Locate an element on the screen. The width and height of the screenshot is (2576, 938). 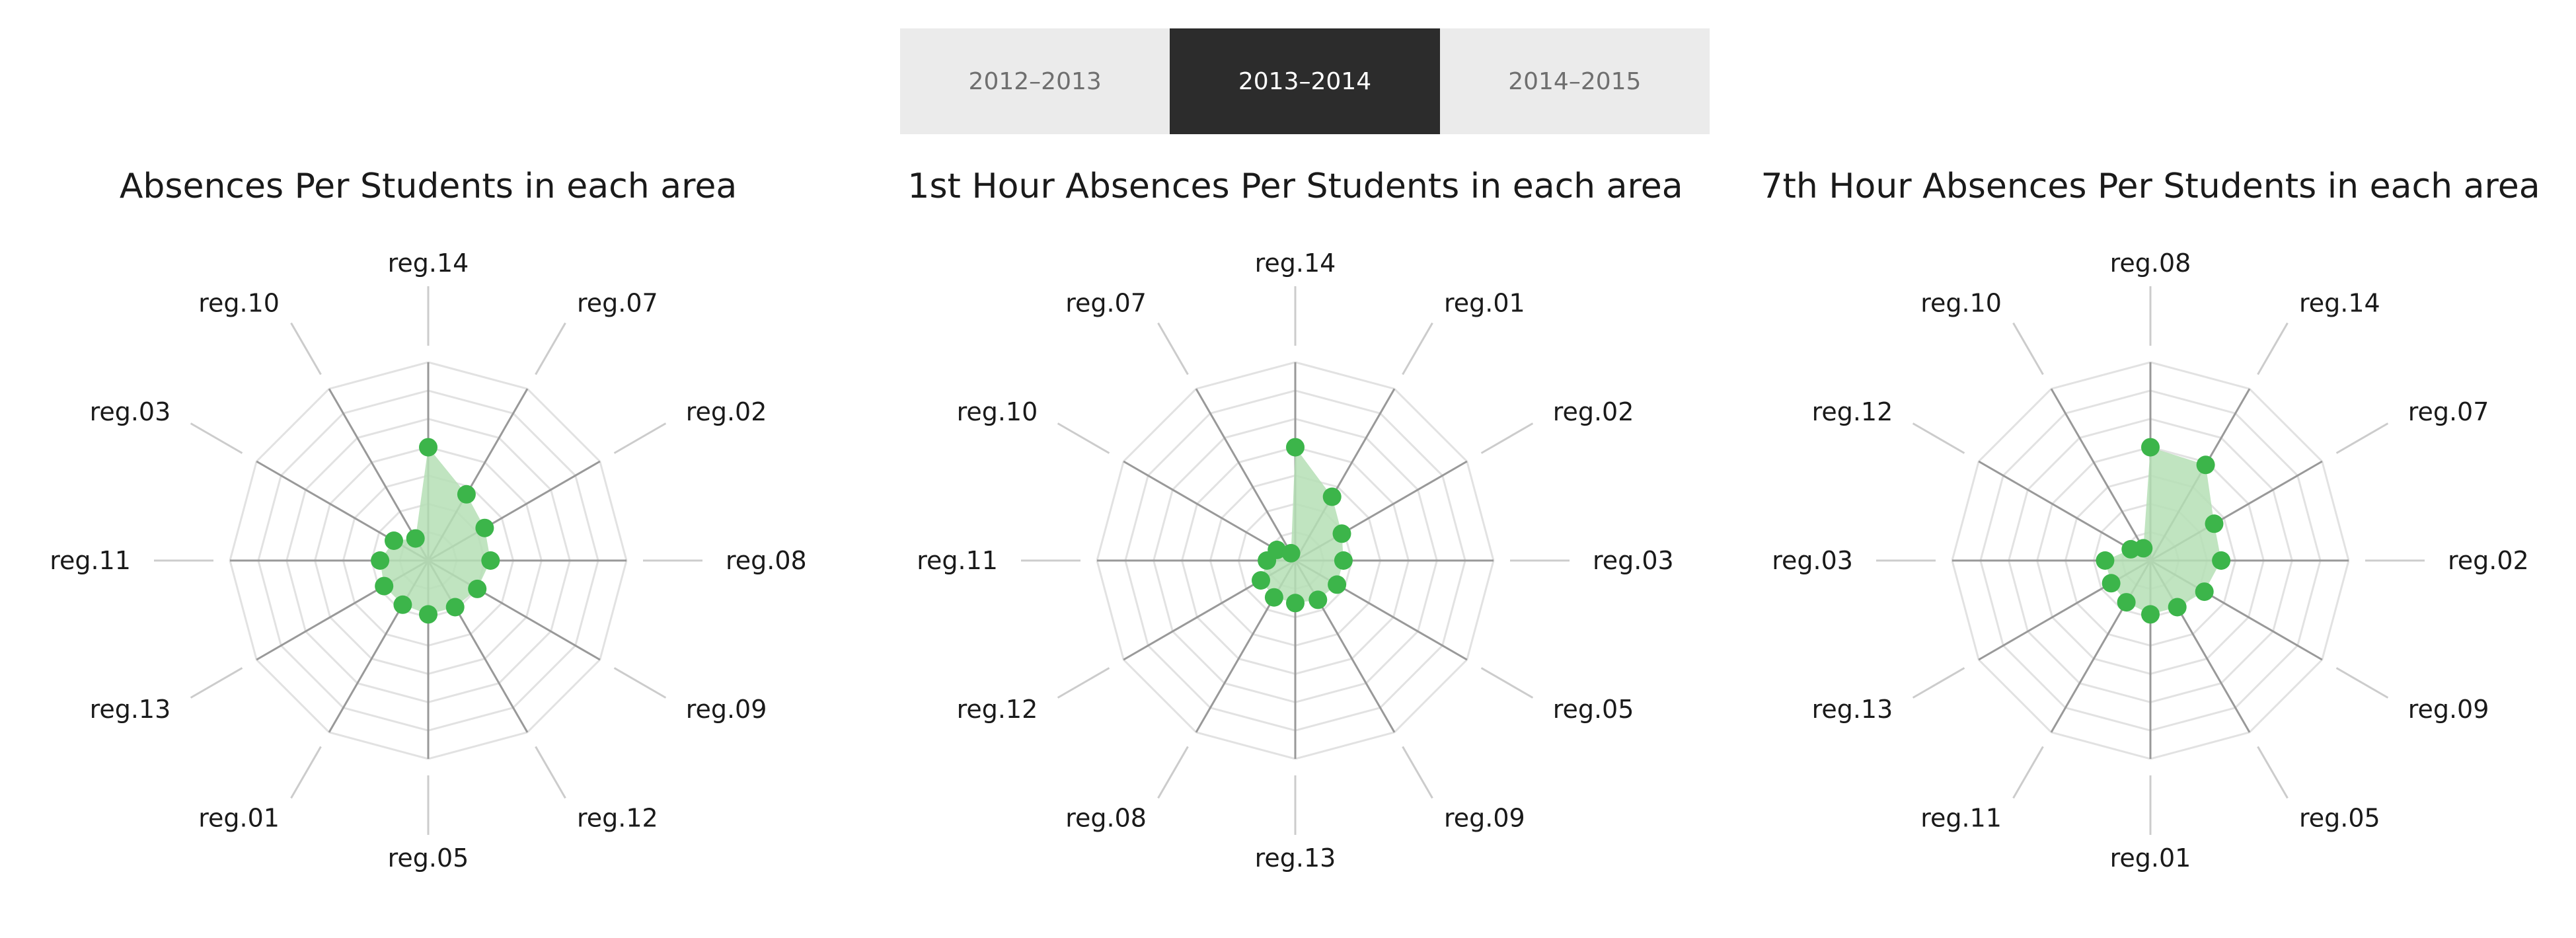
chart-title-absences: Absences Per Students in each area is located at coordinates (428, 187).